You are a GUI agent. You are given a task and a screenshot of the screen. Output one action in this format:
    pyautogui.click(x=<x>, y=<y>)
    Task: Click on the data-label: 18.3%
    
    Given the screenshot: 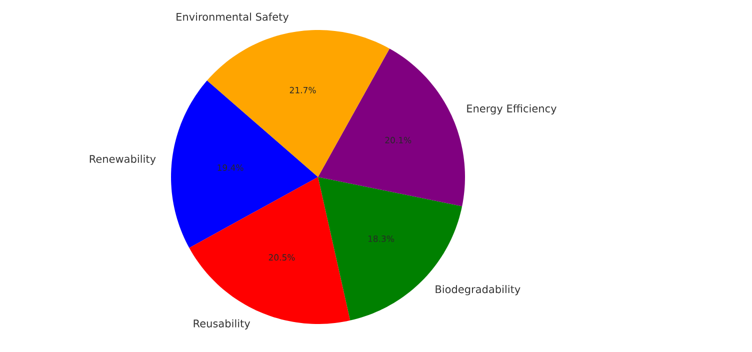 What is the action you would take?
    pyautogui.click(x=381, y=239)
    